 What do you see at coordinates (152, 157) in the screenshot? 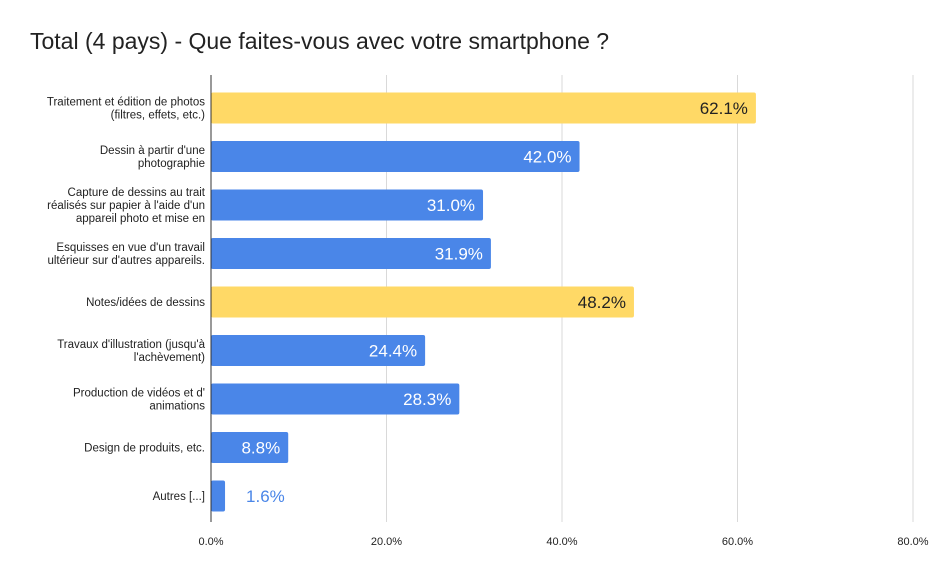
I see `category-label: Dessin à partir d'une photographie` at bounding box center [152, 157].